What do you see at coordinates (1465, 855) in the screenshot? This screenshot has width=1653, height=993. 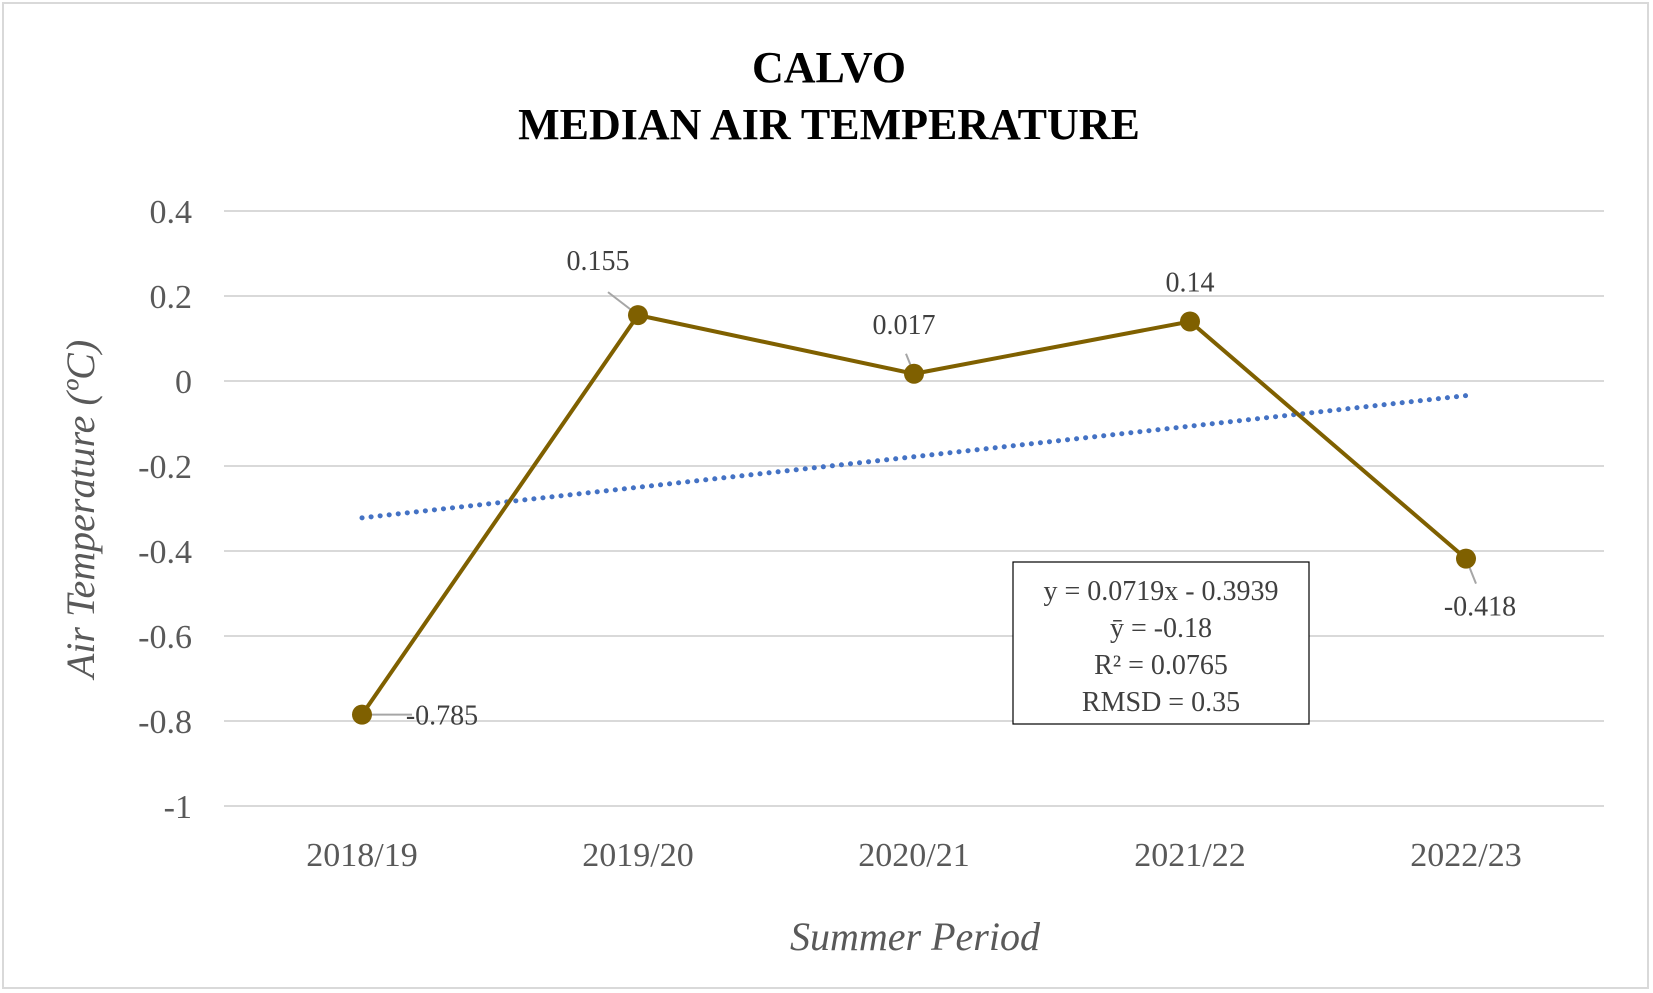 I see `x-tick-label: 2022/23` at bounding box center [1465, 855].